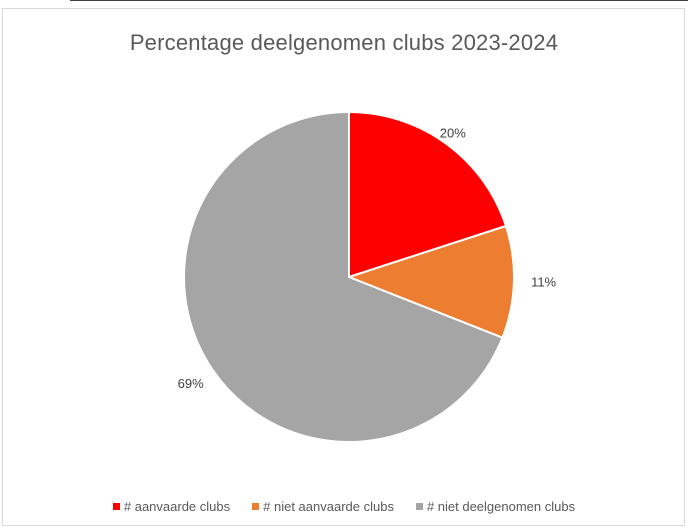 The image size is (688, 531). What do you see at coordinates (453, 133) in the screenshot?
I see `data-label-aanvaarde: 20%` at bounding box center [453, 133].